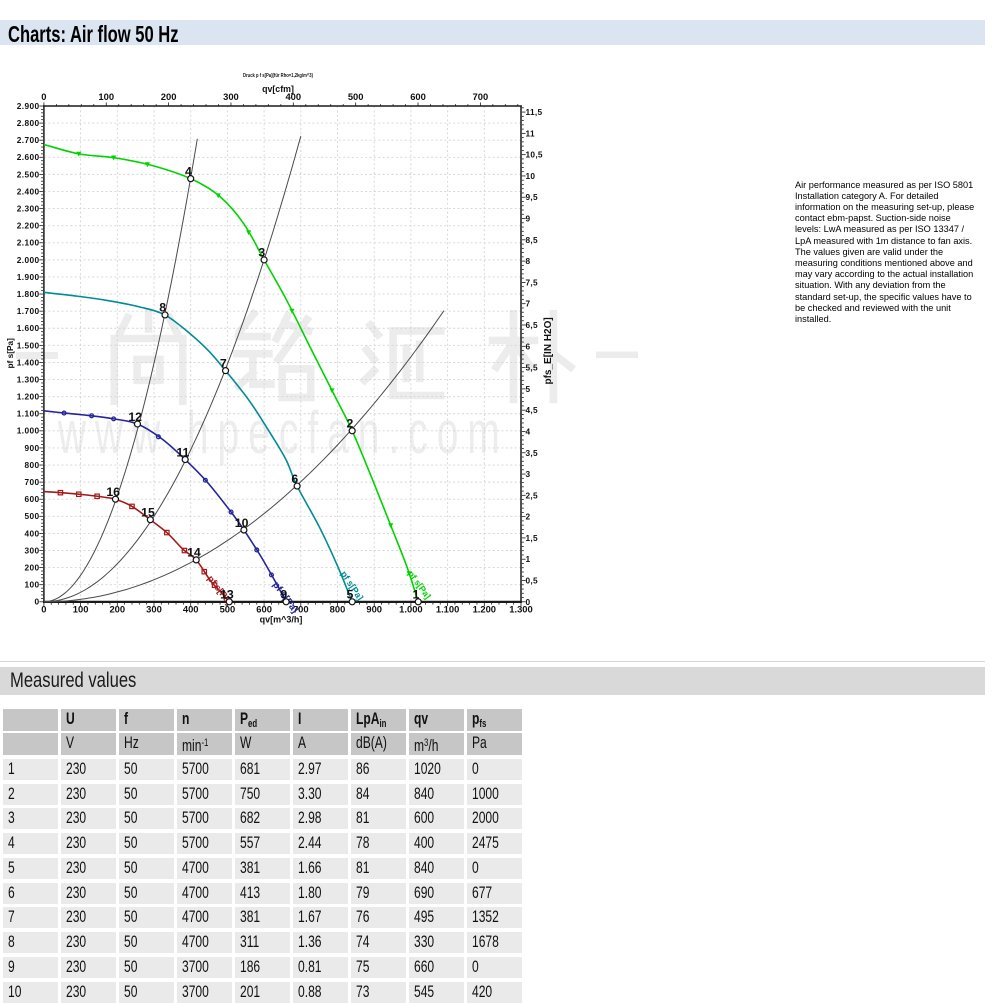  Describe the element at coordinates (532, 453) in the screenshot. I see `svg-text: 3,5` at that location.